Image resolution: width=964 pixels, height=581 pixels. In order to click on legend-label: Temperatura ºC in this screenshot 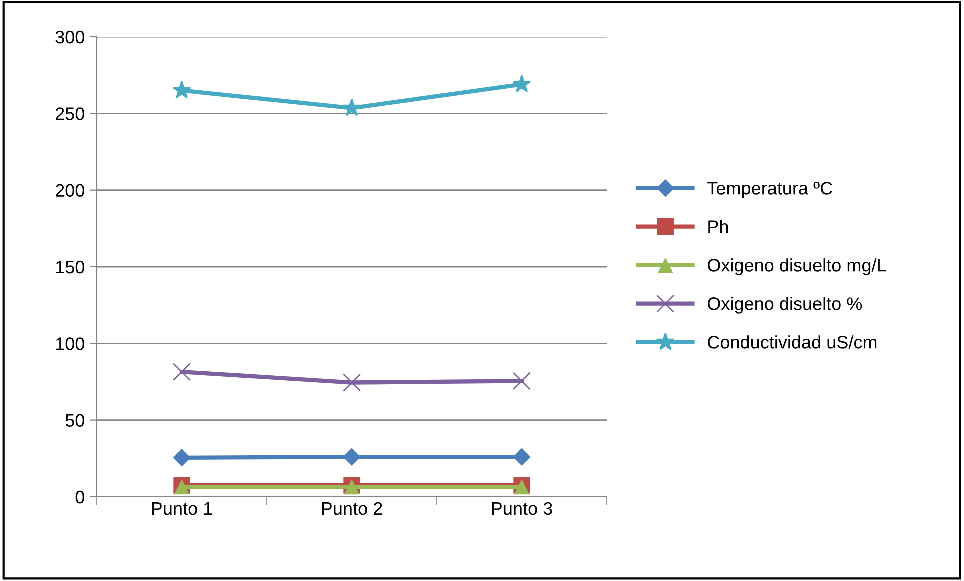, I will do `click(770, 190)`.